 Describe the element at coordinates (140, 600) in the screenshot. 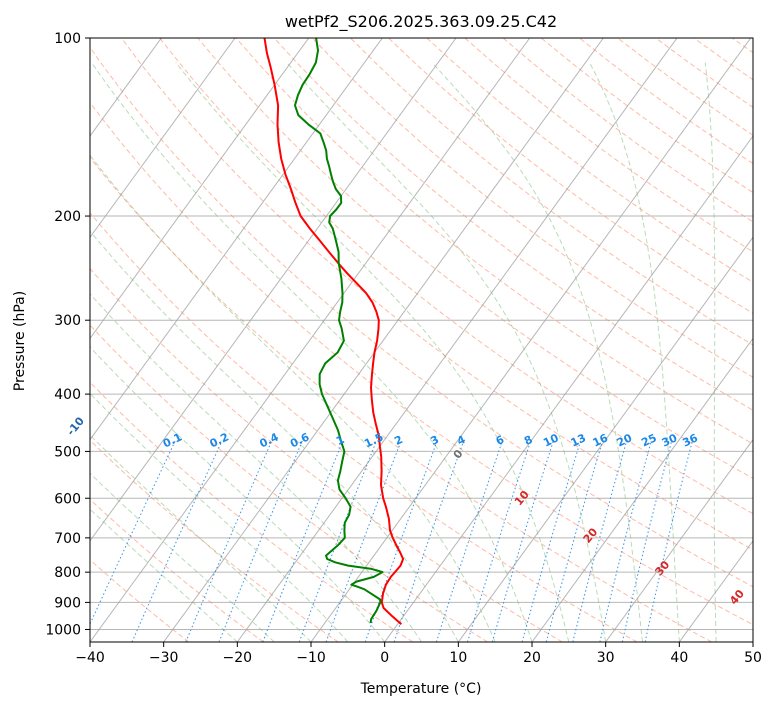

I see `dry-adiabat-line` at that location.